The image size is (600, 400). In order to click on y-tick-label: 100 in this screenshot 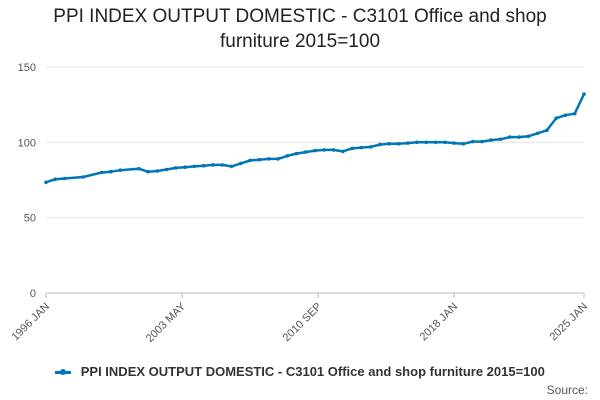, I will do `click(27, 143)`.